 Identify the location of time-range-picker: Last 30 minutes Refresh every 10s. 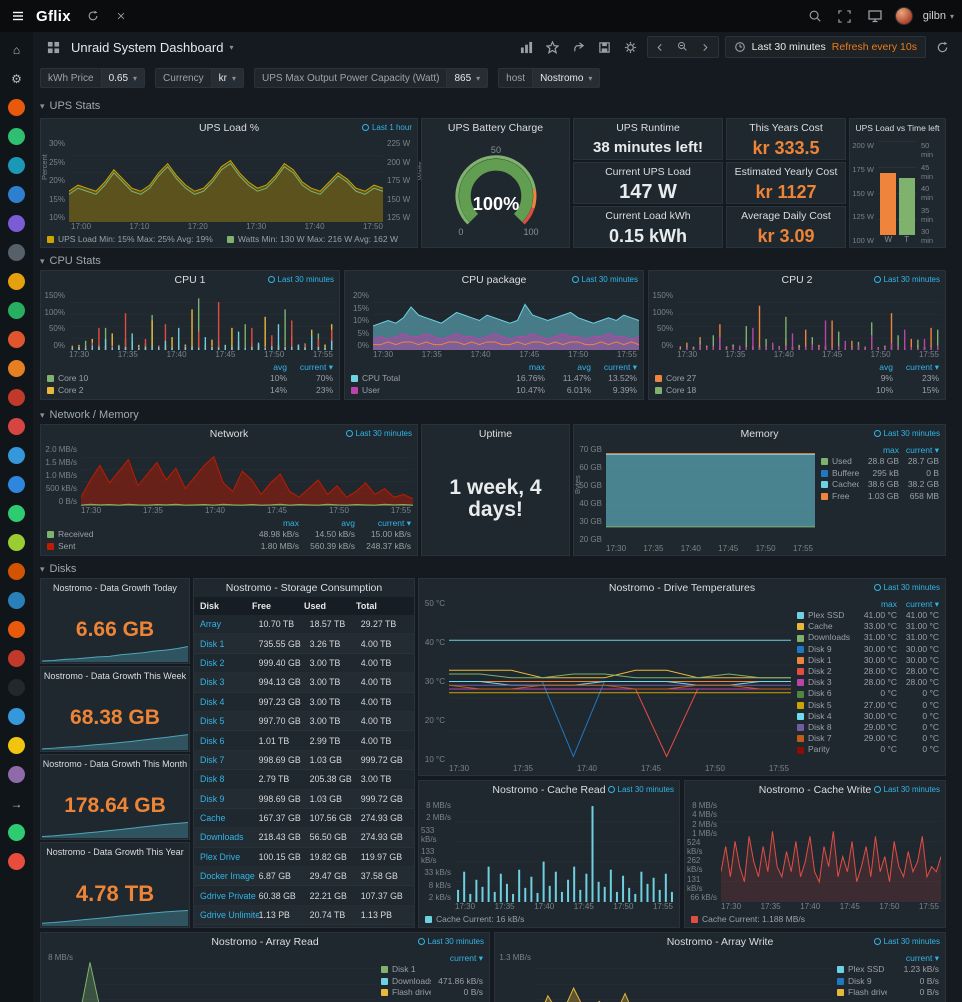
(825, 47).